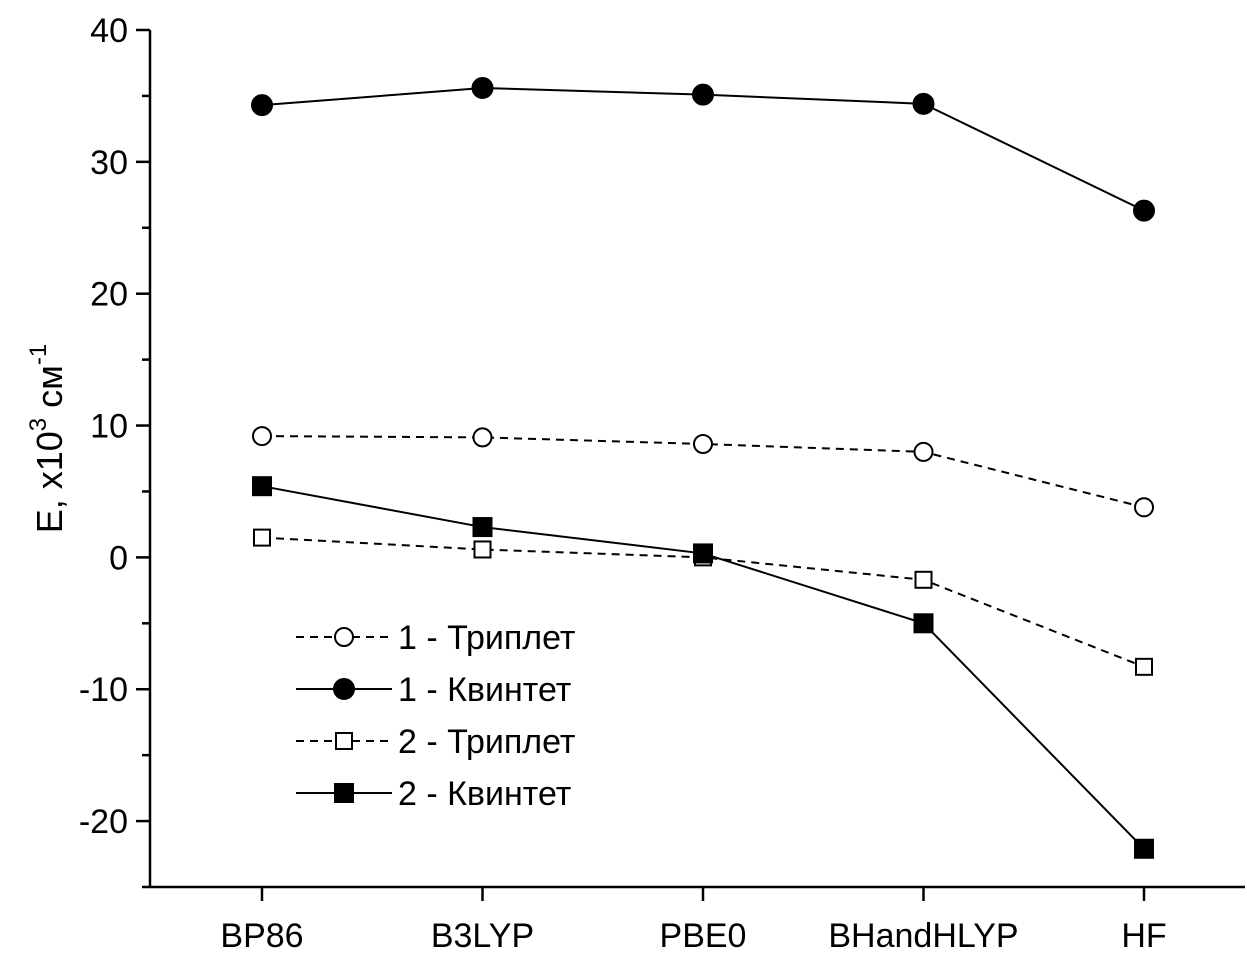  Describe the element at coordinates (103, 822) in the screenshot. I see `y-tick-label: -20` at that location.